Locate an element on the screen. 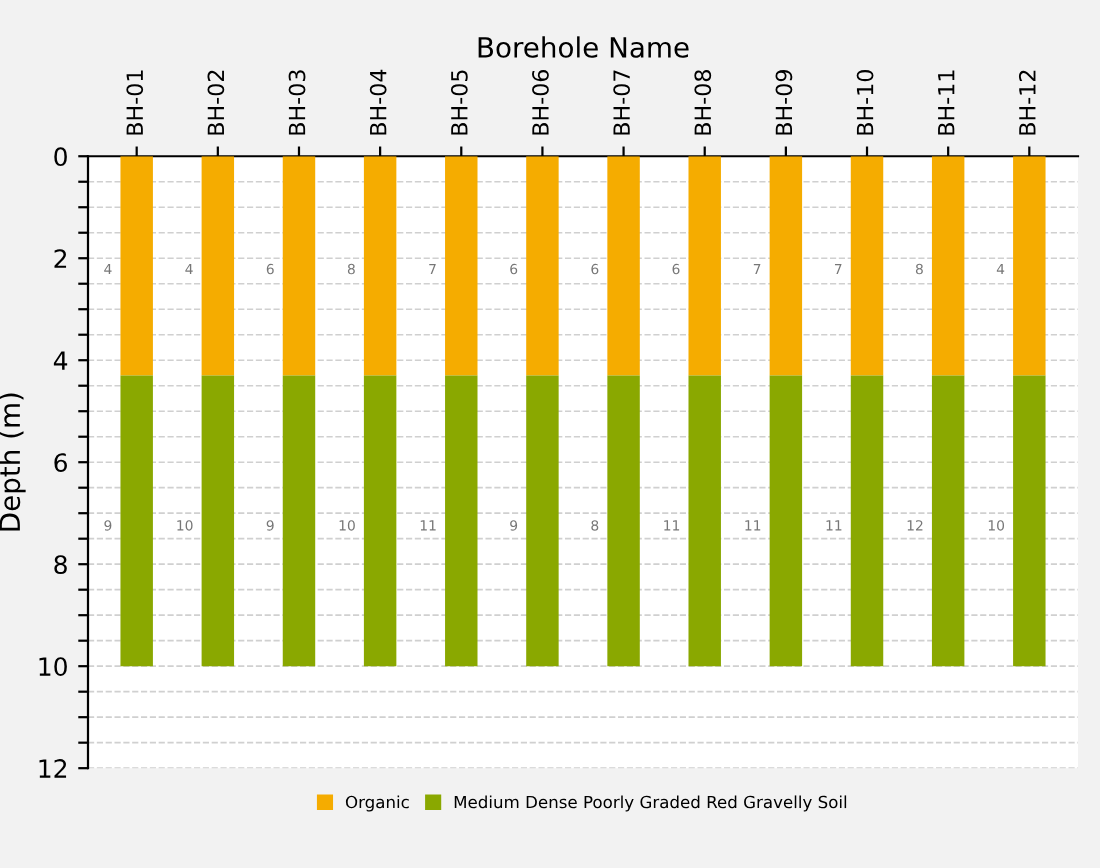  x-tick-label: BH-04 is located at coordinates (378, 102).